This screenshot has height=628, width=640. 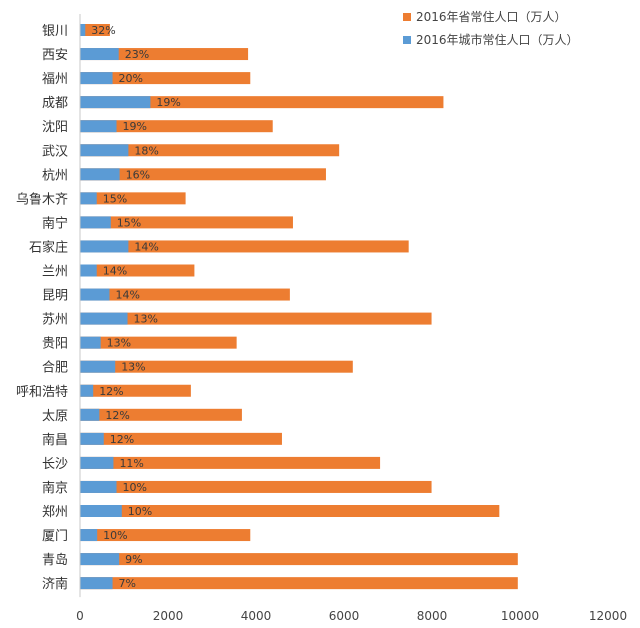 I want to click on category-label: 石家庄, so click(x=48, y=247).